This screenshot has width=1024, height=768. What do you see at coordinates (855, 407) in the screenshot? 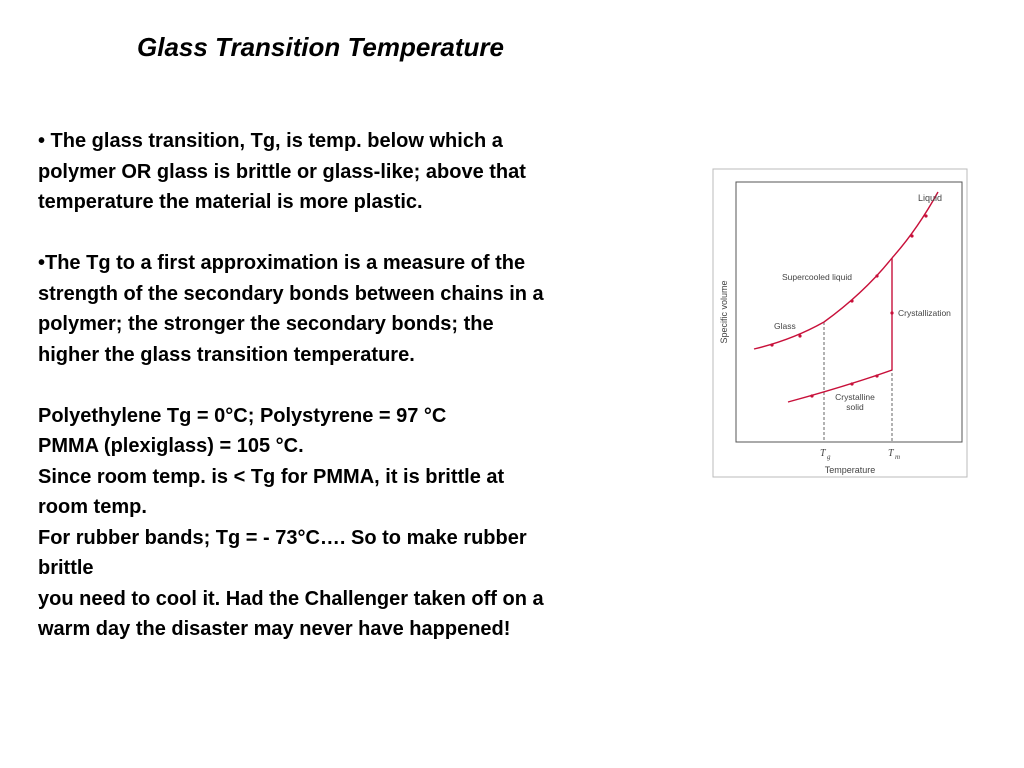
I see `crystalline-label-line2: solid` at bounding box center [855, 407].